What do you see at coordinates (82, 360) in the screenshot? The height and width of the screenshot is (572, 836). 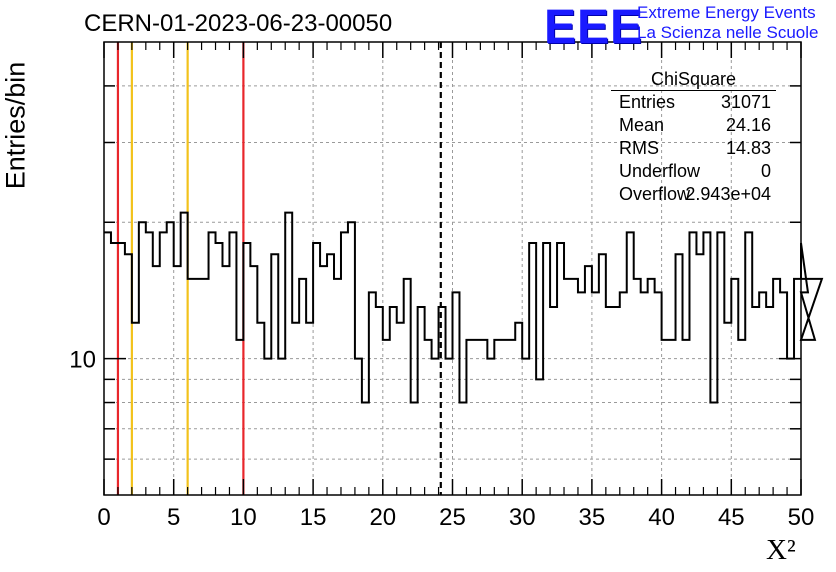 I see `y-tick-label: 10` at bounding box center [82, 360].